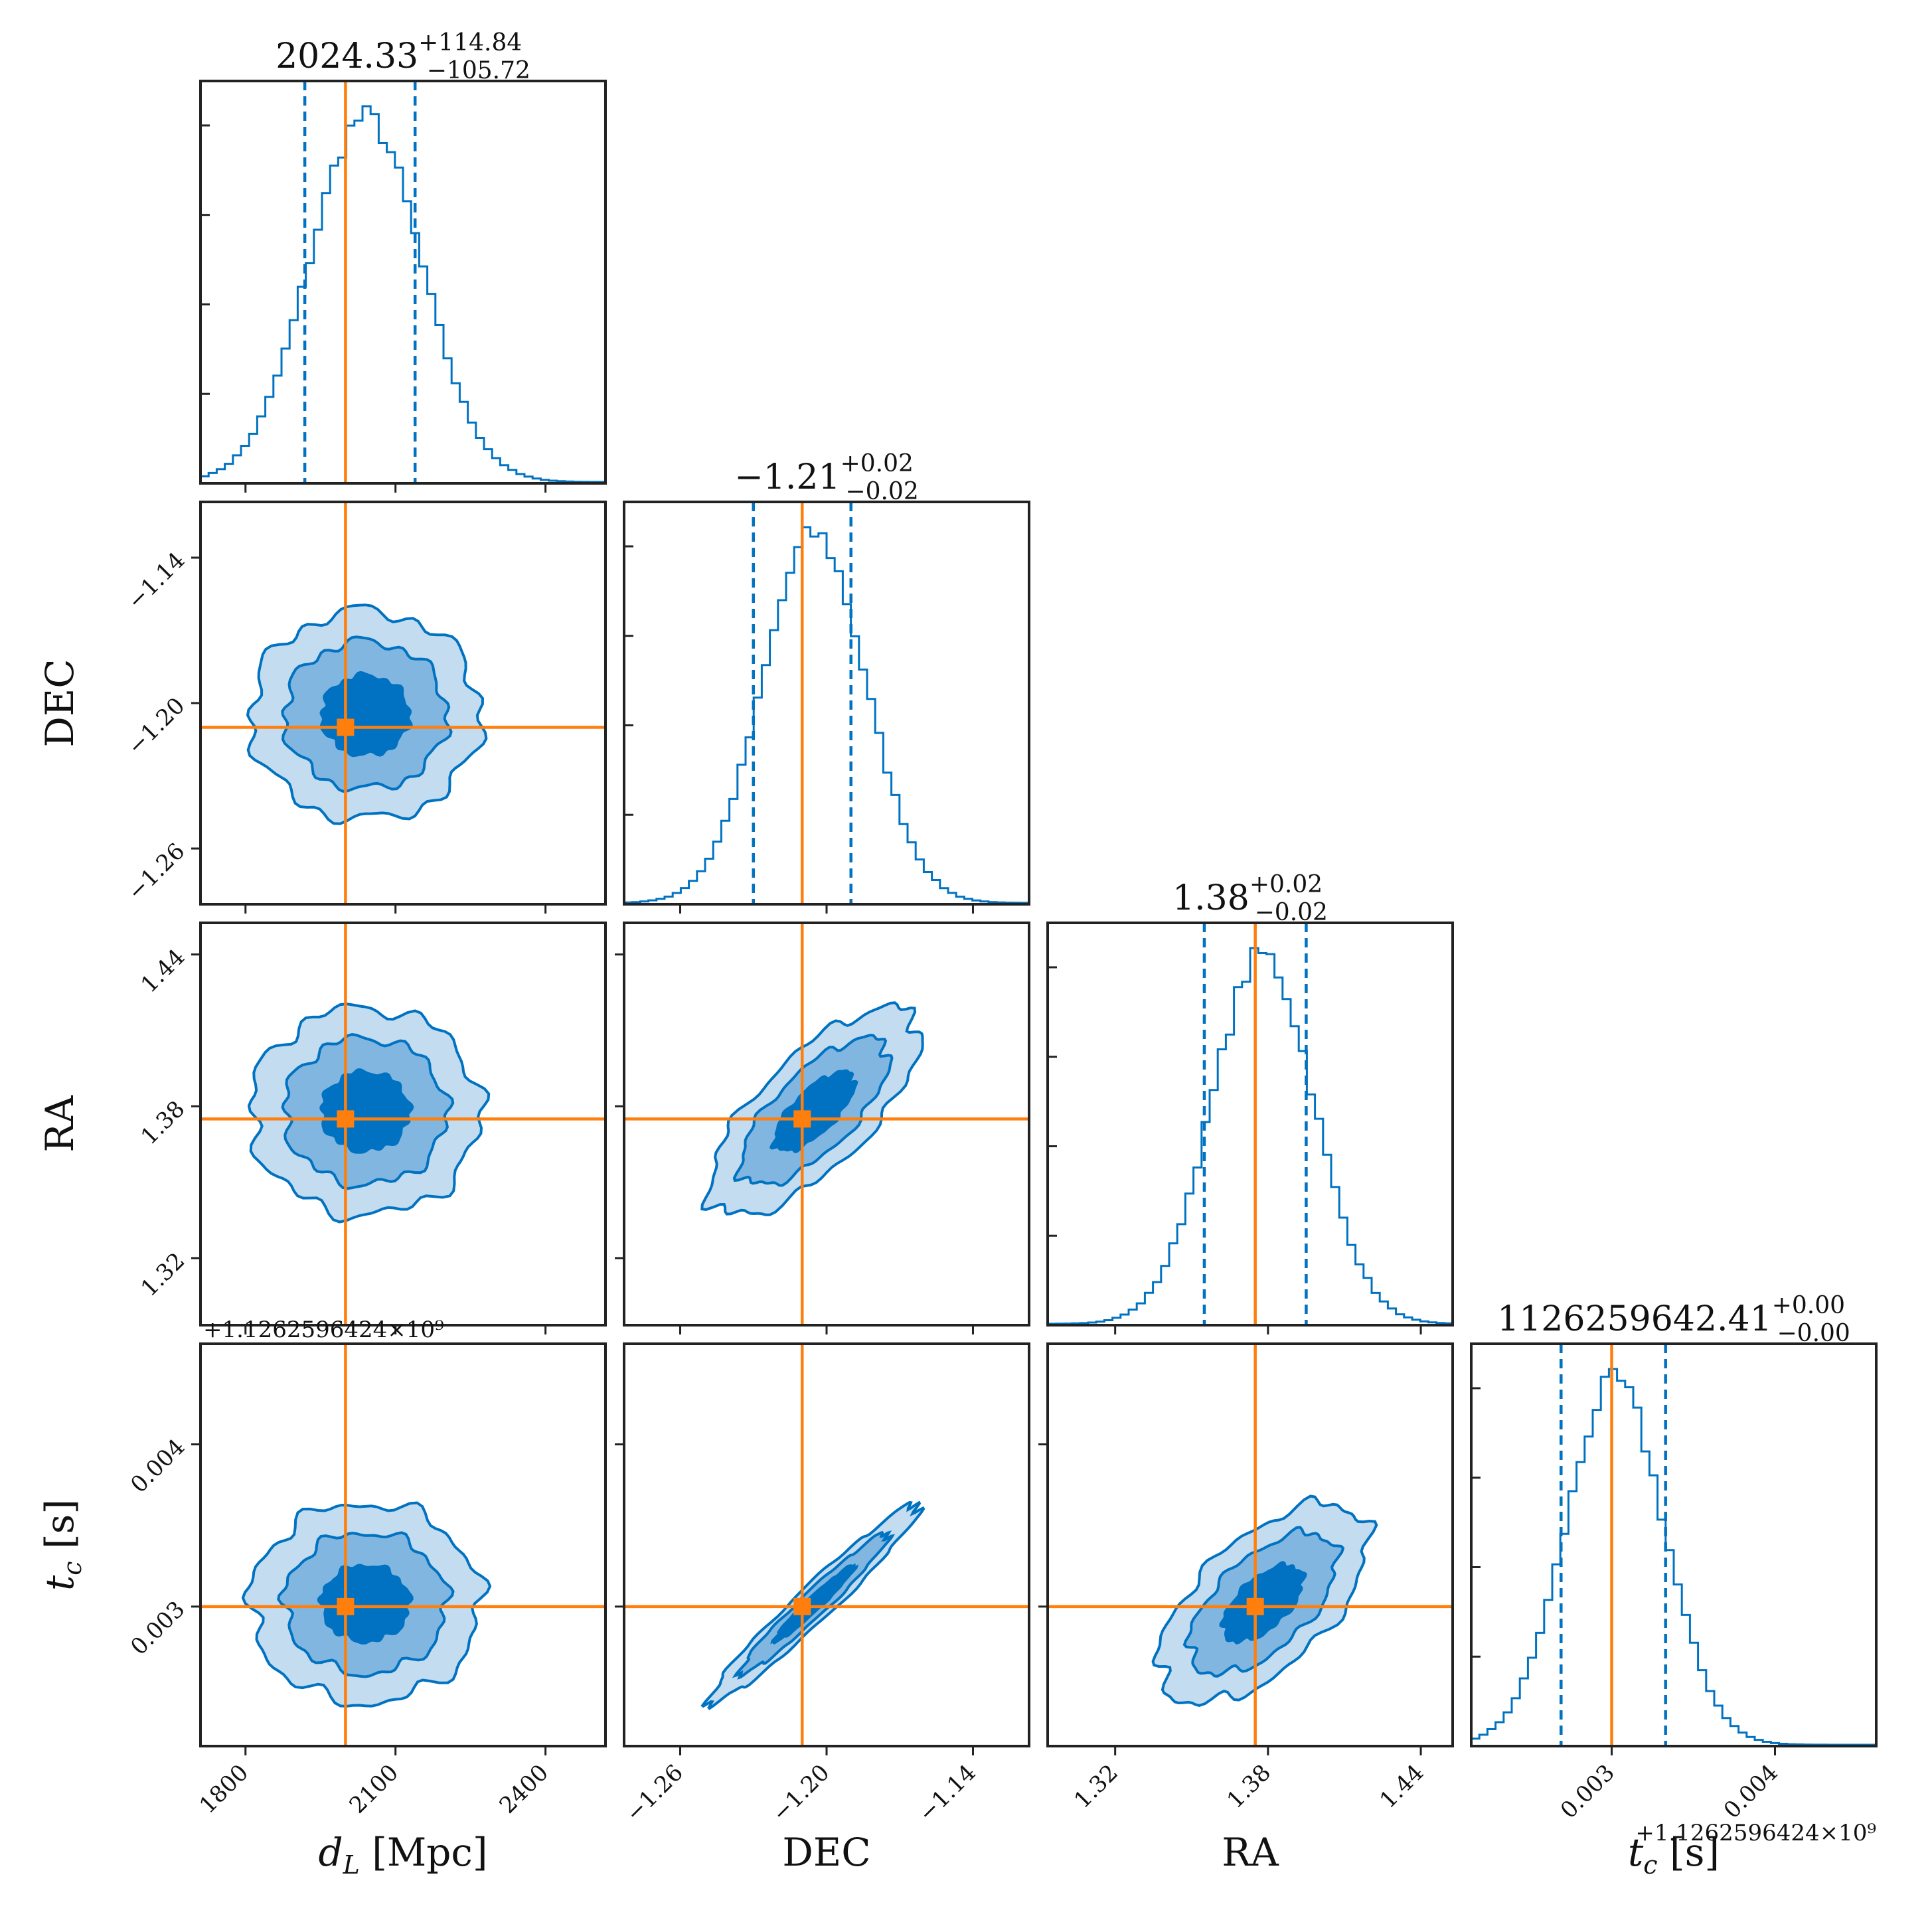  I want to click on y-axis-label-ra: RA, so click(59, 1124).